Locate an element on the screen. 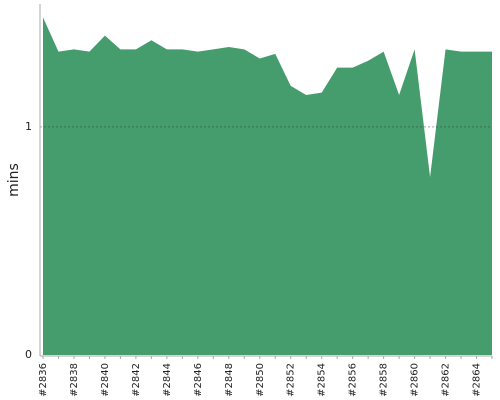  x-tick-label: #2860 is located at coordinates (415, 380).